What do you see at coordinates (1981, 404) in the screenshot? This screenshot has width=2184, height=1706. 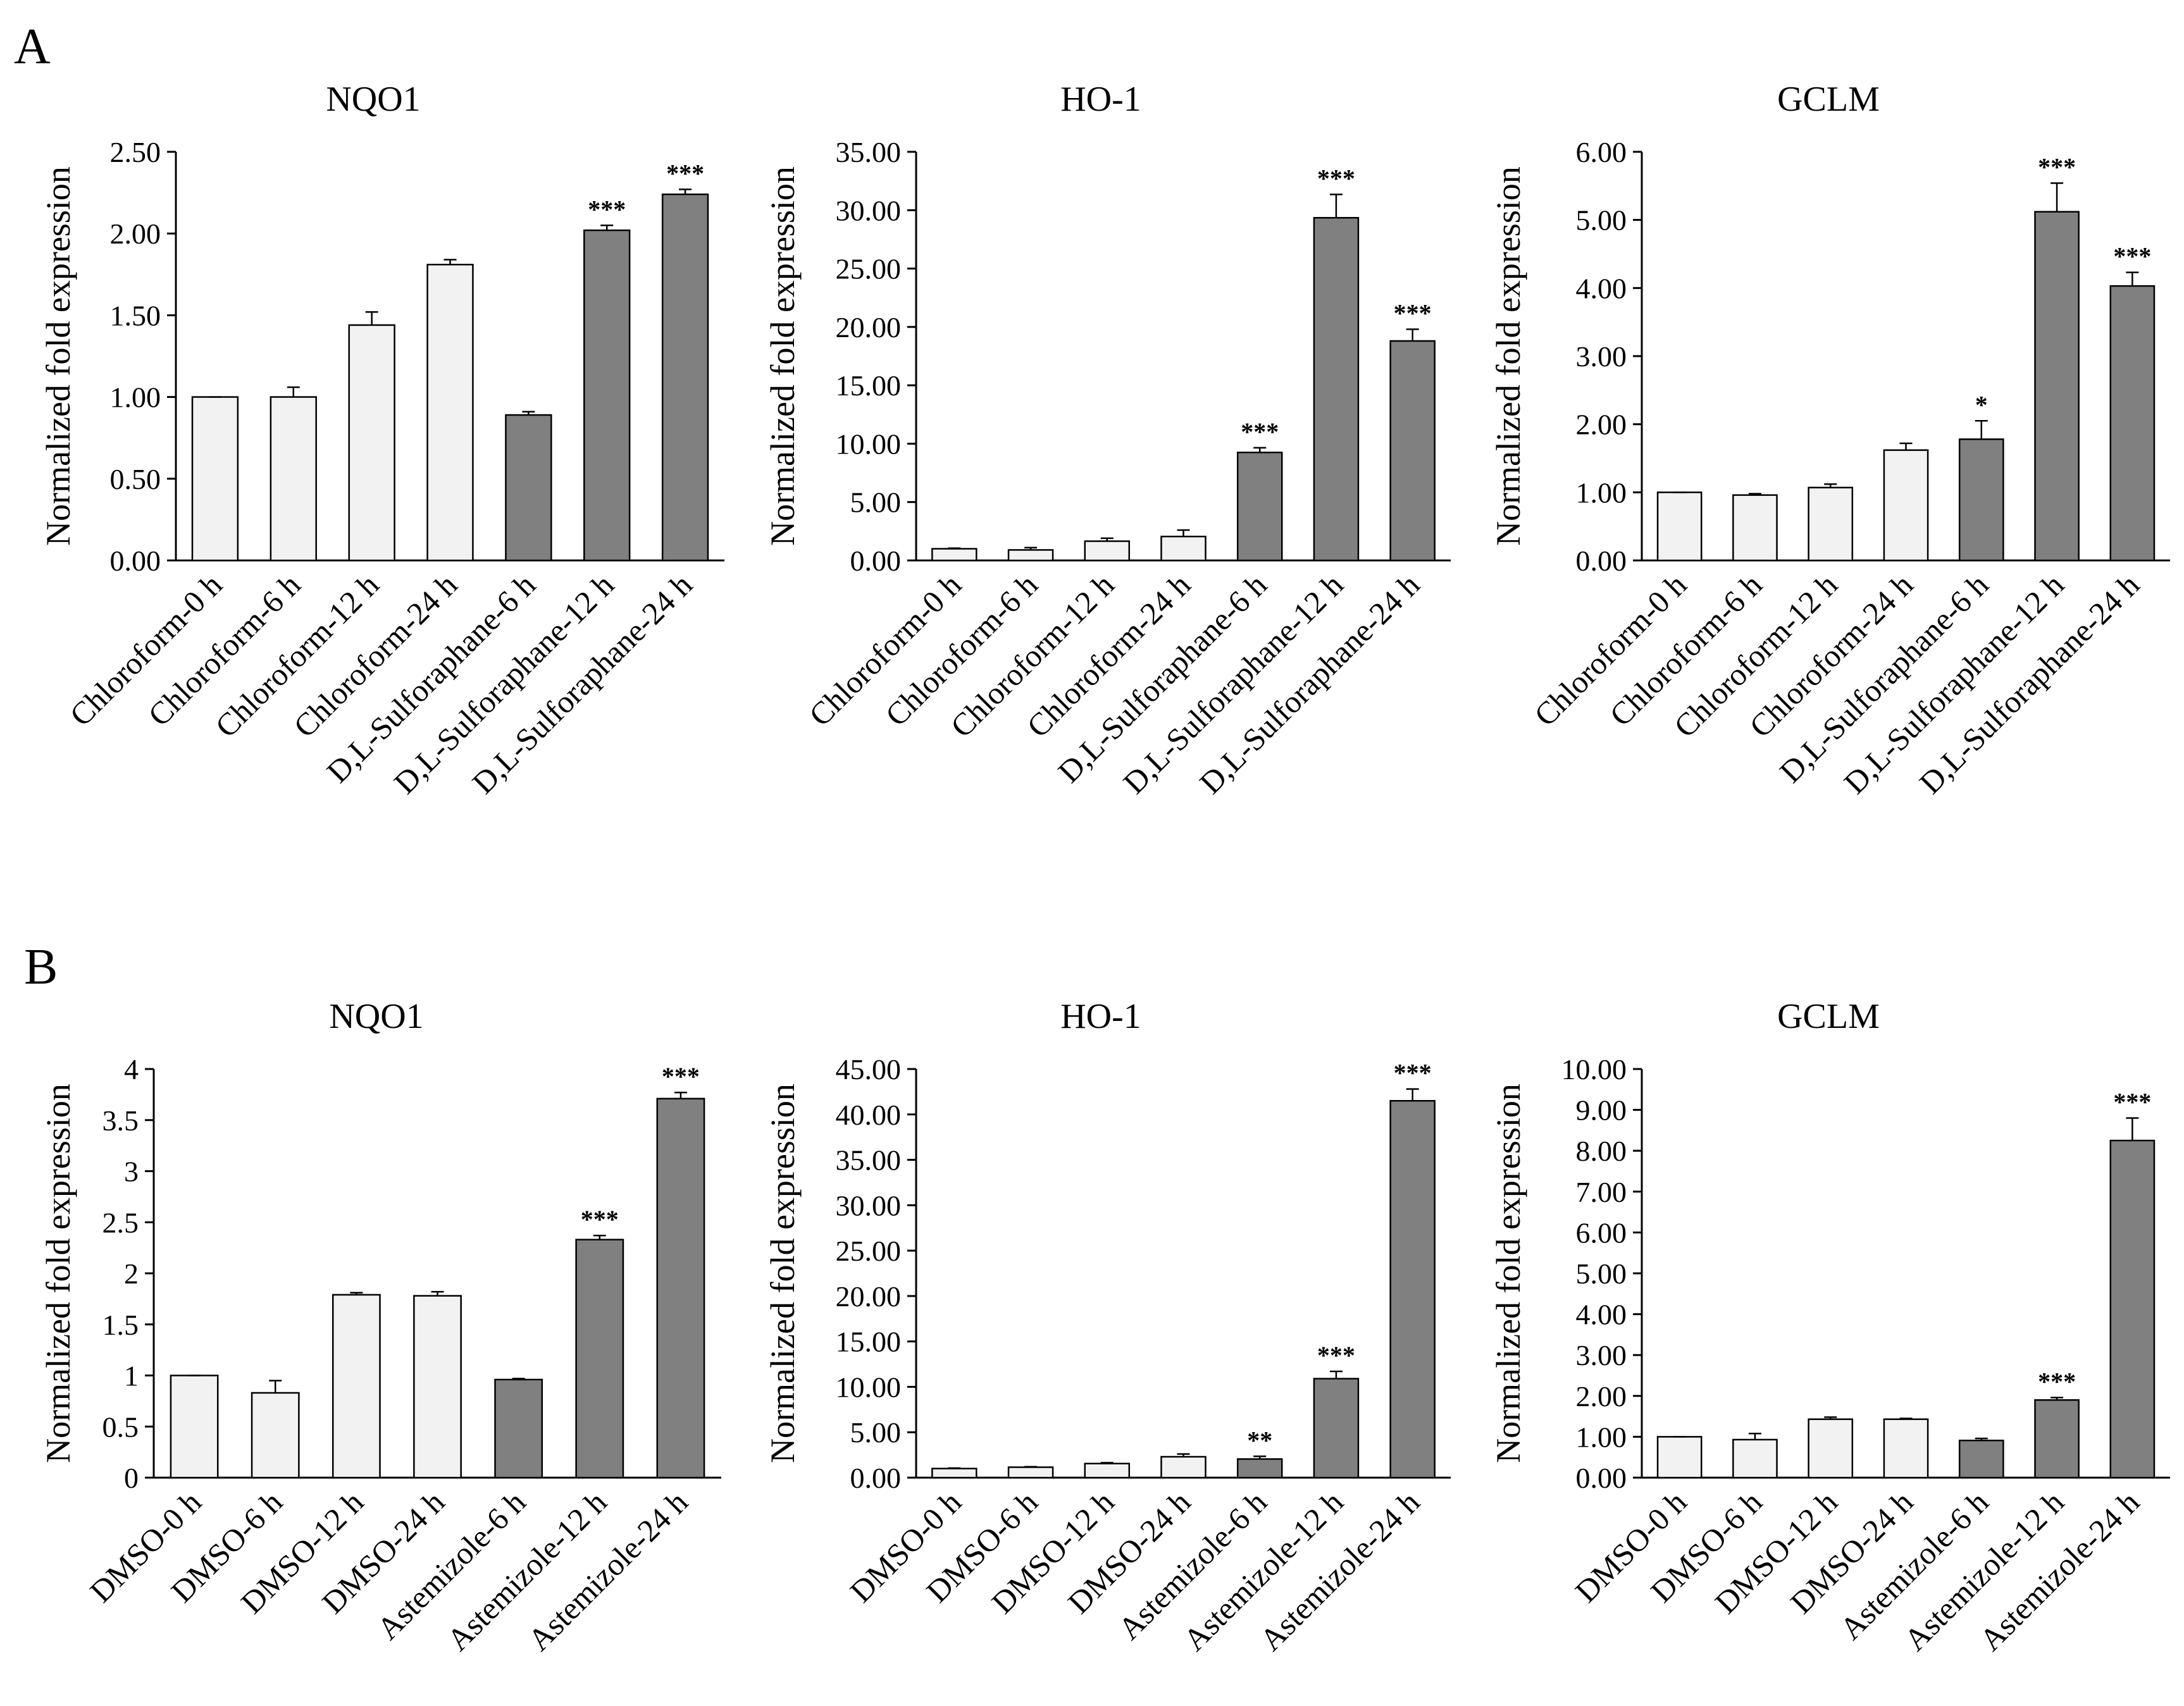 I see `significance-marker: *` at bounding box center [1981, 404].